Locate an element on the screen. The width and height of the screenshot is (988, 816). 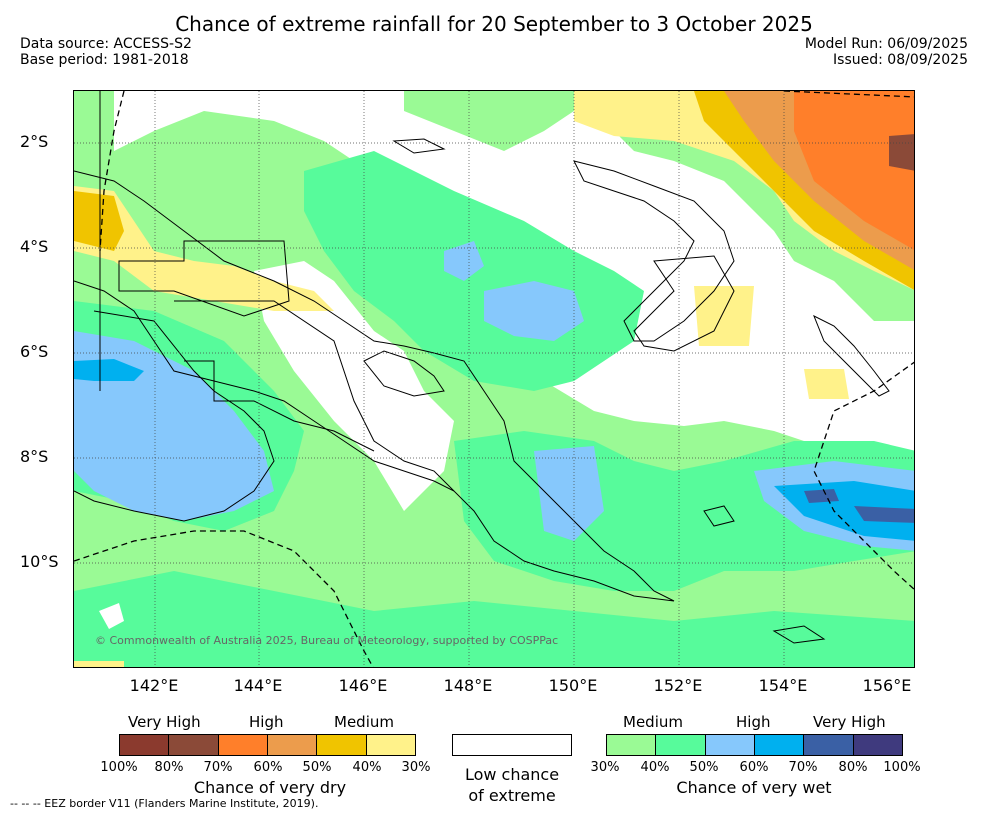
wet-category-very-high: Very High is located at coordinates (849, 722).